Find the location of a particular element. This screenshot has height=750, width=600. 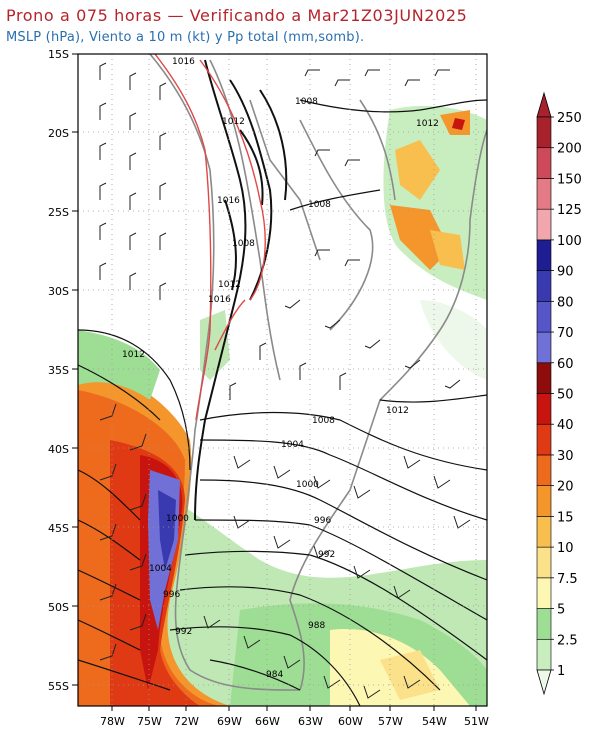

lon-label: 51W is located at coordinates (476, 721).